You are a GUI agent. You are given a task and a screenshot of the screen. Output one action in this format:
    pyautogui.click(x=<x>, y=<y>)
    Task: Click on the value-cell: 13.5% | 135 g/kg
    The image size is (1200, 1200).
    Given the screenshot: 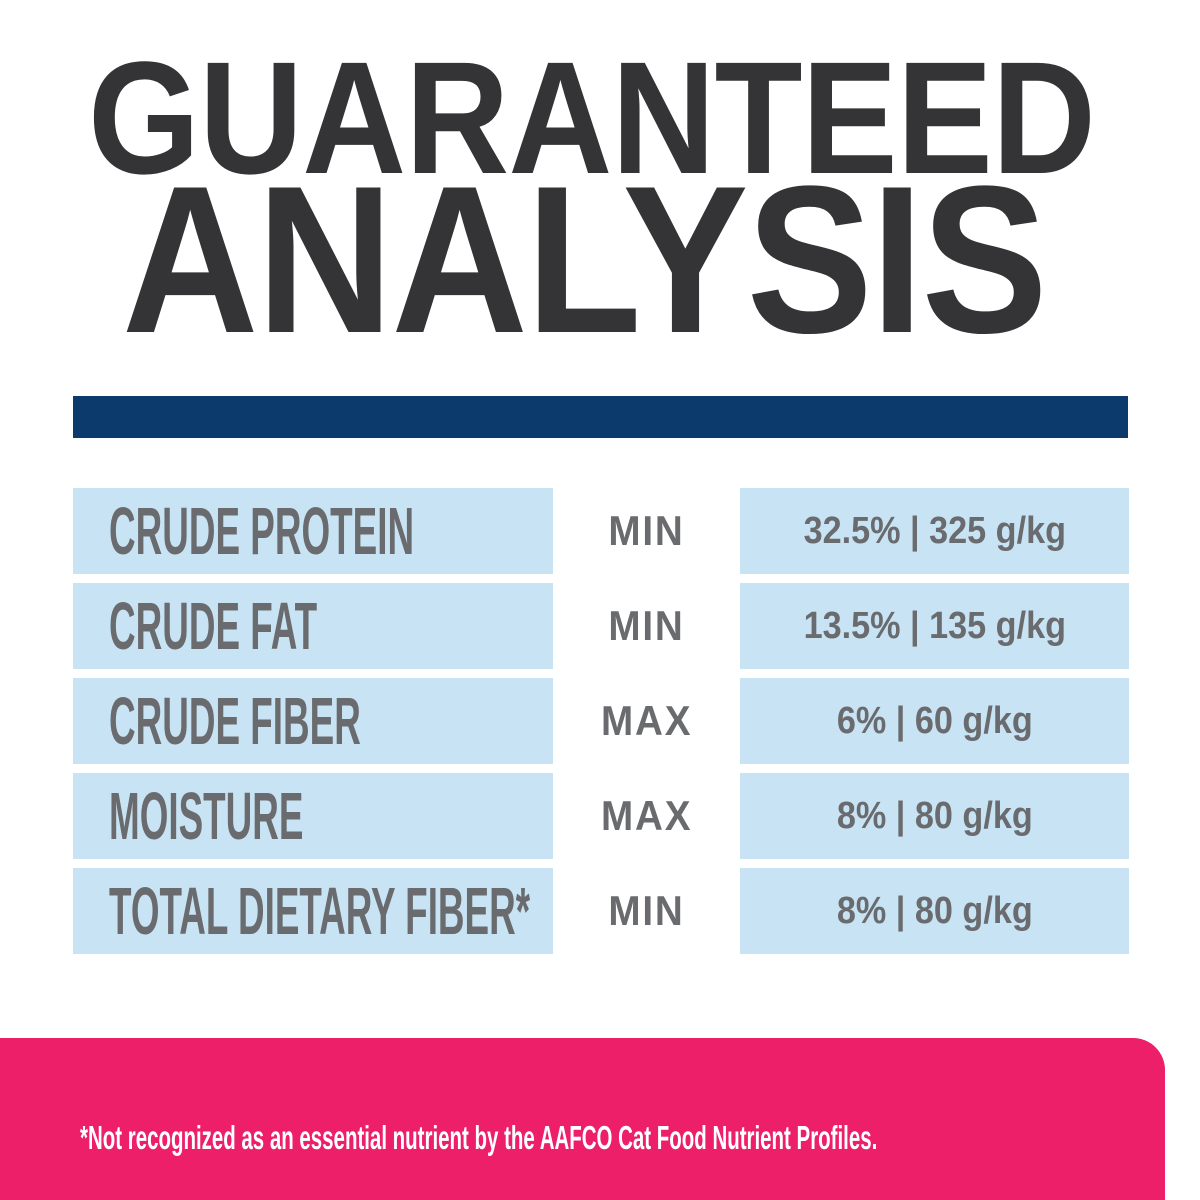 What is the action you would take?
    pyautogui.click(x=934, y=626)
    